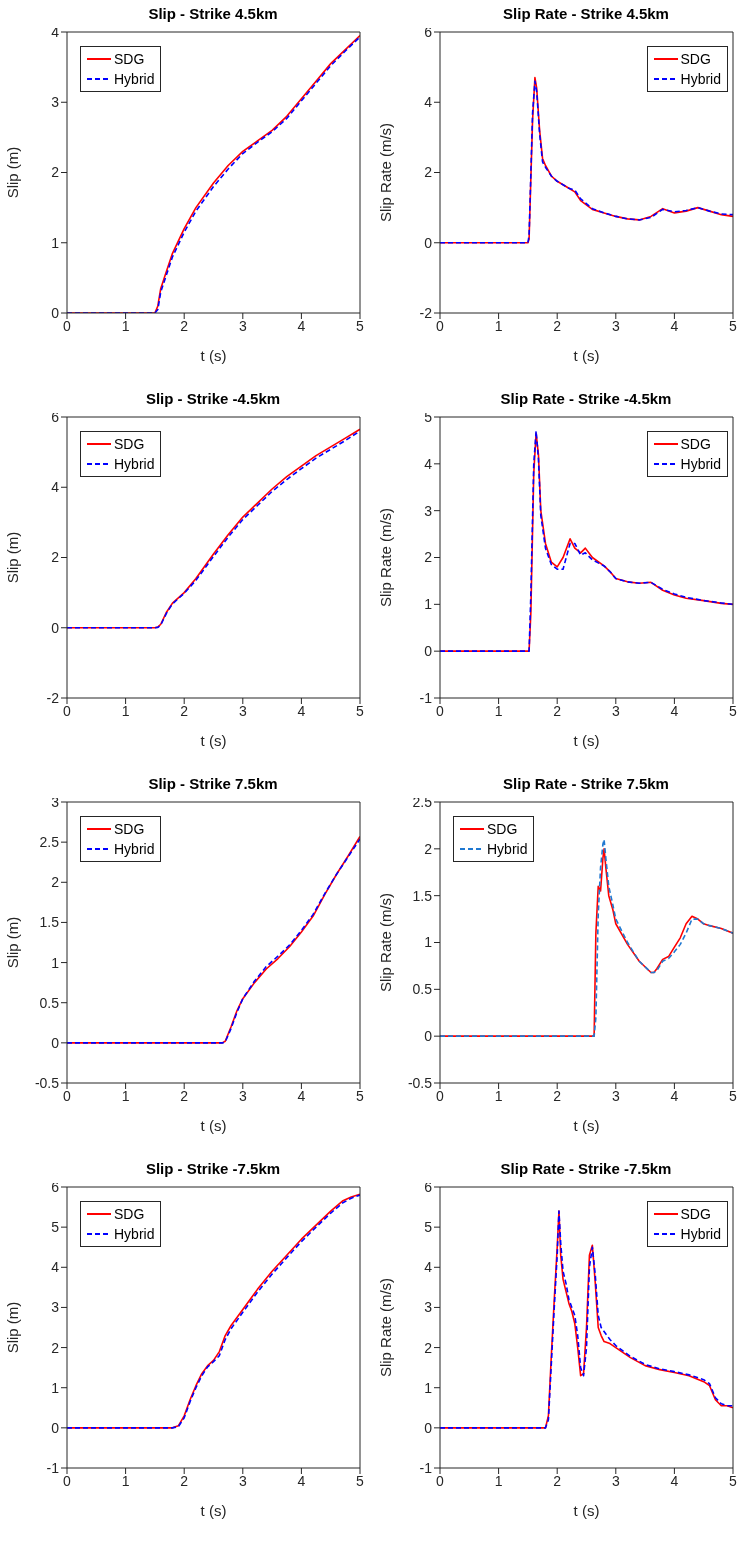  What do you see at coordinates (586, 13) in the screenshot?
I see `chart-title: Slip Rate - Strike 4.5km` at bounding box center [586, 13].